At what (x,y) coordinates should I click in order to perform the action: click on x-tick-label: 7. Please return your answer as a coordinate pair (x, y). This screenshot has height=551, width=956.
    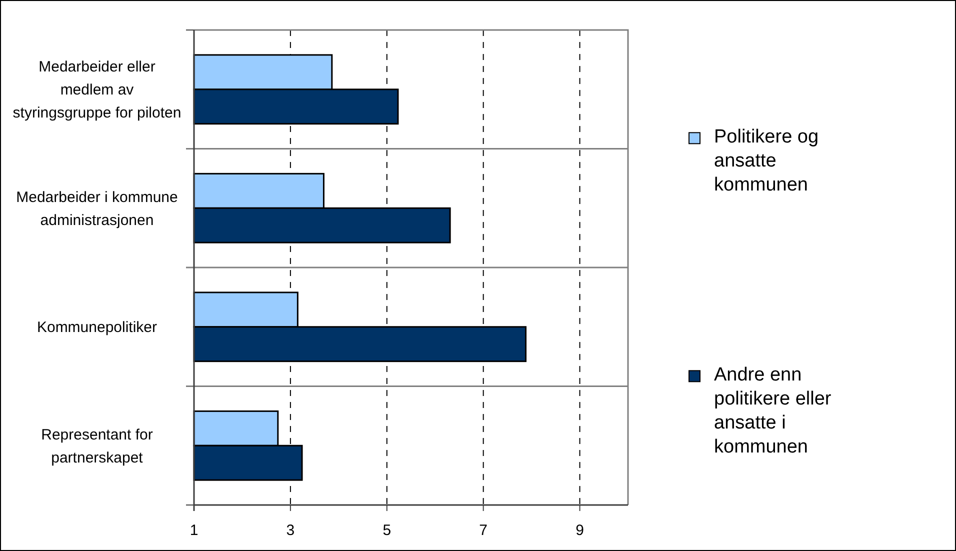
    Looking at the image, I should click on (483, 530).